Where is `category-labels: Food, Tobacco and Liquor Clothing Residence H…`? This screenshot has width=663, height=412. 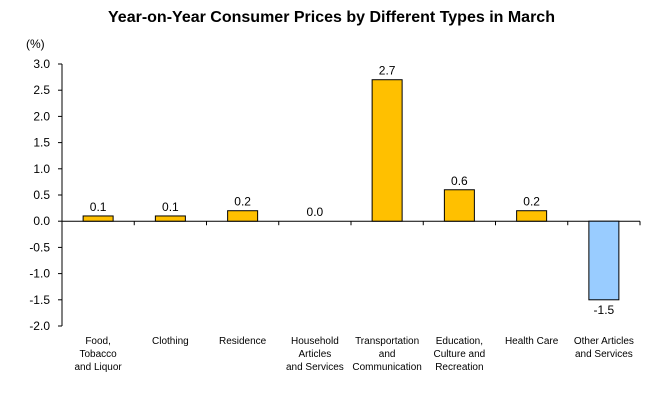 category-labels: Food, Tobacco and Liquor Clothing Residence H… is located at coordinates (353, 354).